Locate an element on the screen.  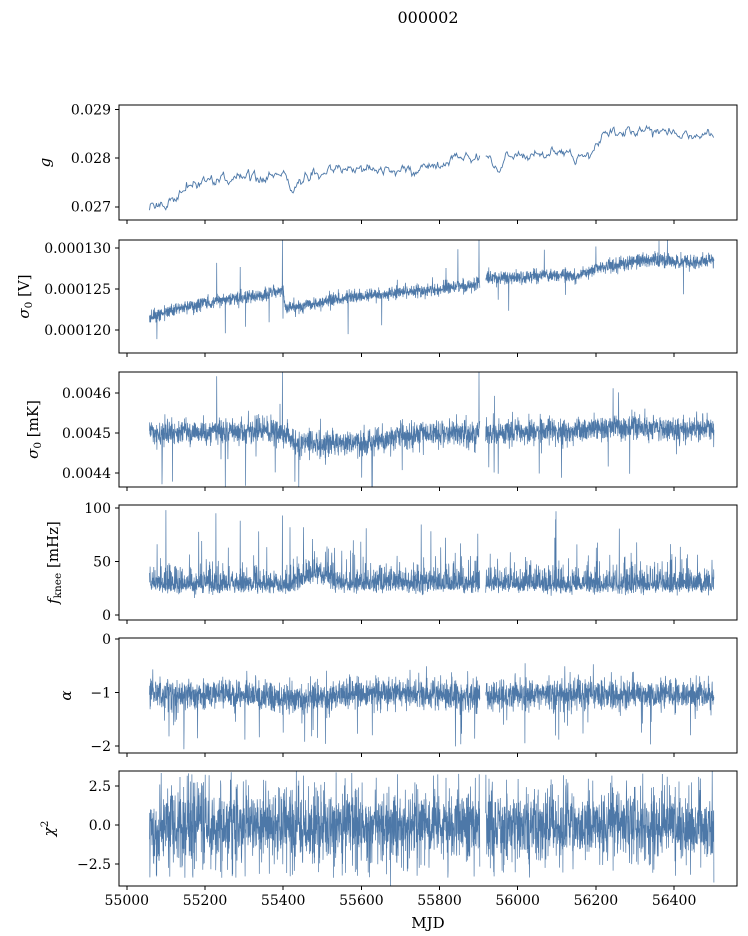
series-line-fknee is located at coordinates (432, 554).